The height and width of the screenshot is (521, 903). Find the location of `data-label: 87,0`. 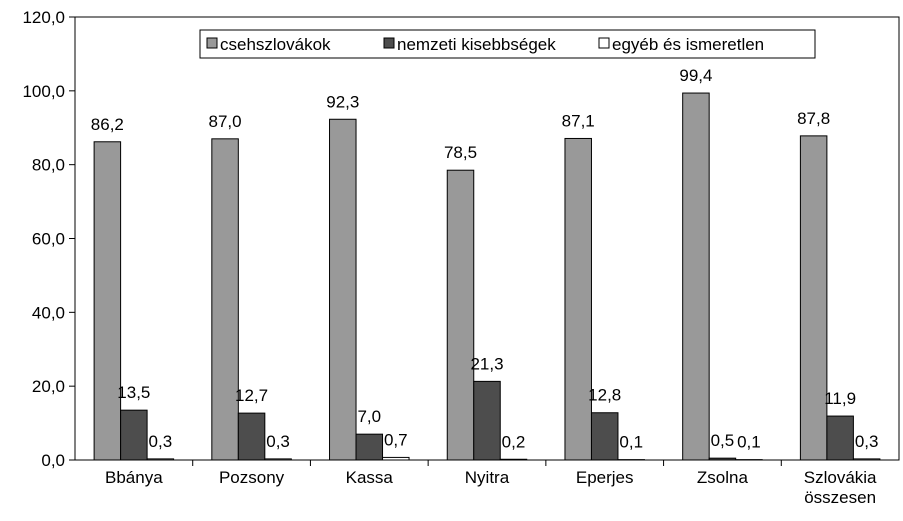

data-label: 87,0 is located at coordinates (225, 121).